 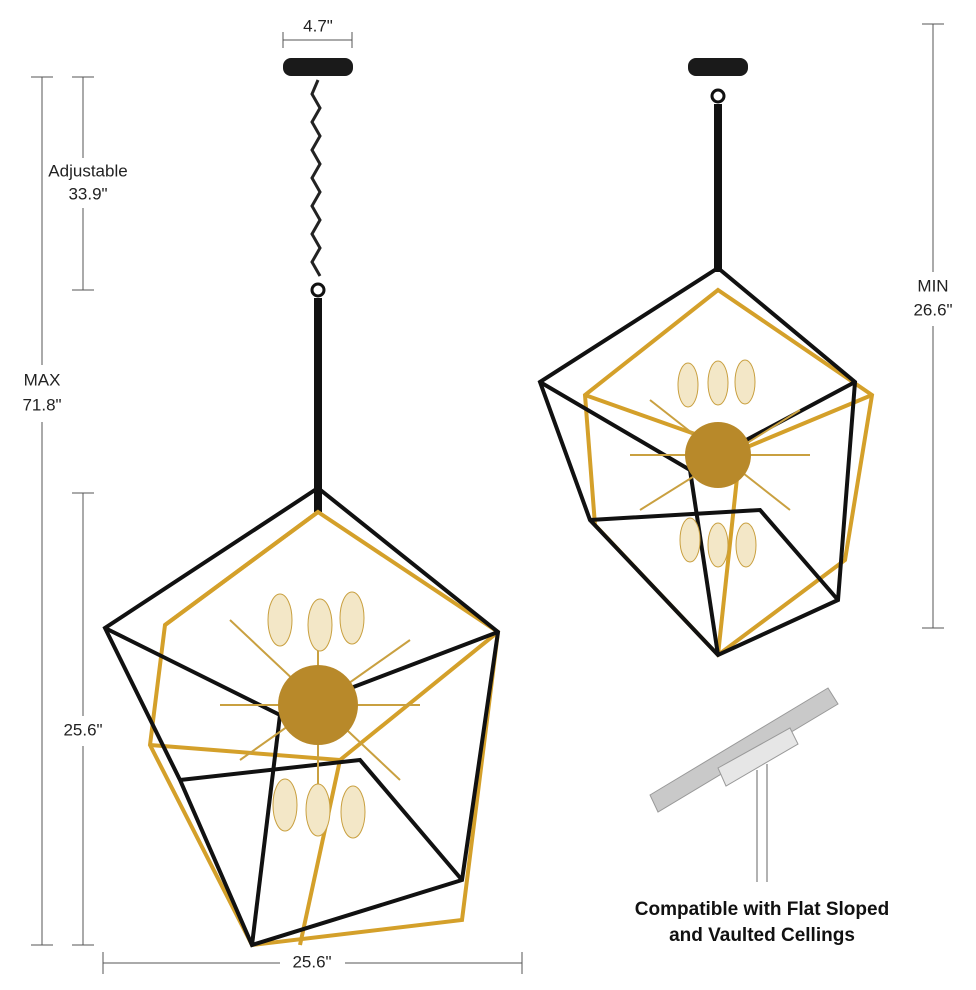 What do you see at coordinates (318, 25) in the screenshot?
I see `canopy-width: 4.7"` at bounding box center [318, 25].